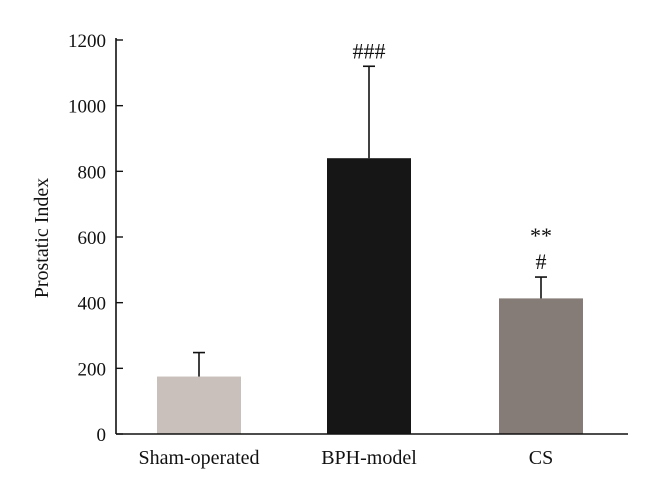 This screenshot has width=660, height=500. I want to click on y-tick-label: 200, so click(92, 369).